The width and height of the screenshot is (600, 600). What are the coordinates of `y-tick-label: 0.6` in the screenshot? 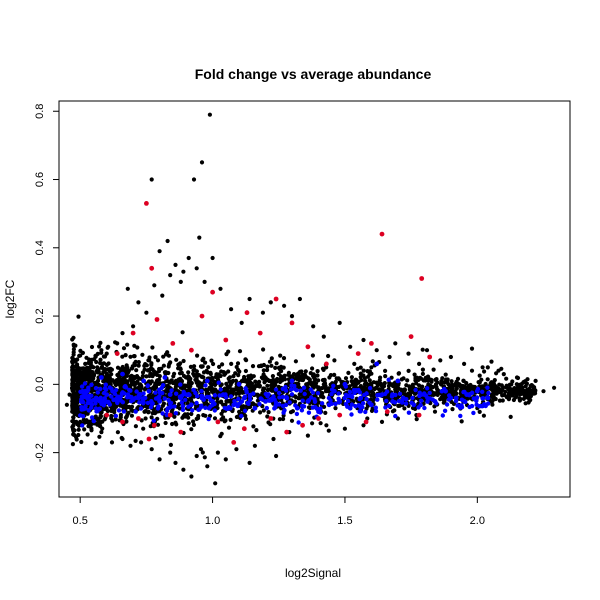 It's located at (40, 179).